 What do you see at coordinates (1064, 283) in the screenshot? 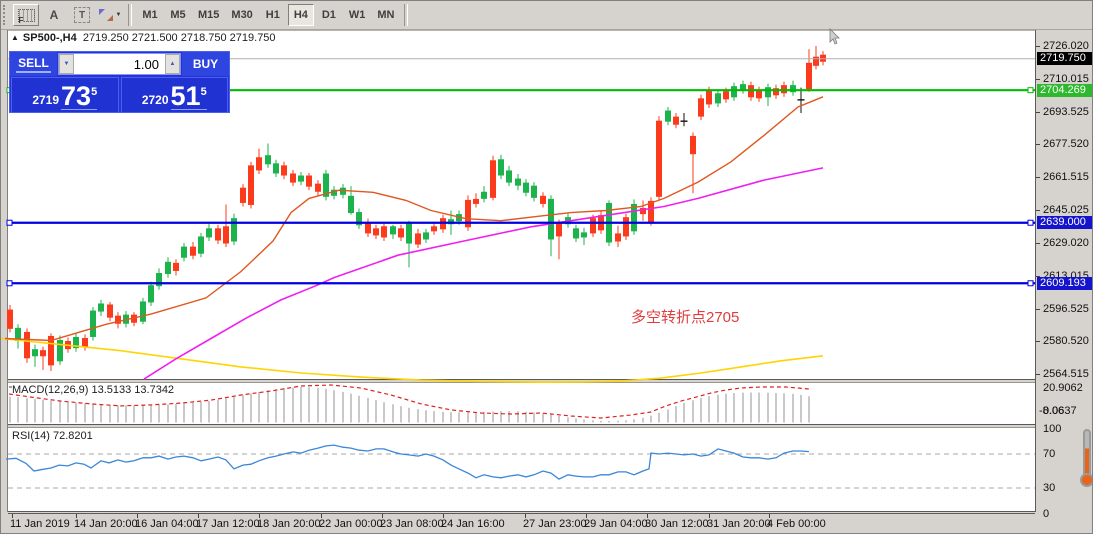
I see `price-tag: 2609.193` at bounding box center [1064, 283].